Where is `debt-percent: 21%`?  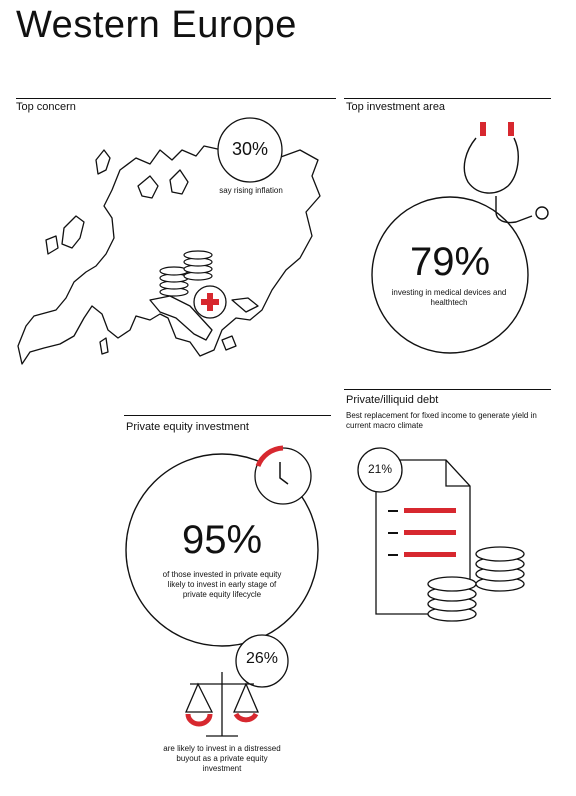
debt-percent: 21% is located at coordinates (380, 469).